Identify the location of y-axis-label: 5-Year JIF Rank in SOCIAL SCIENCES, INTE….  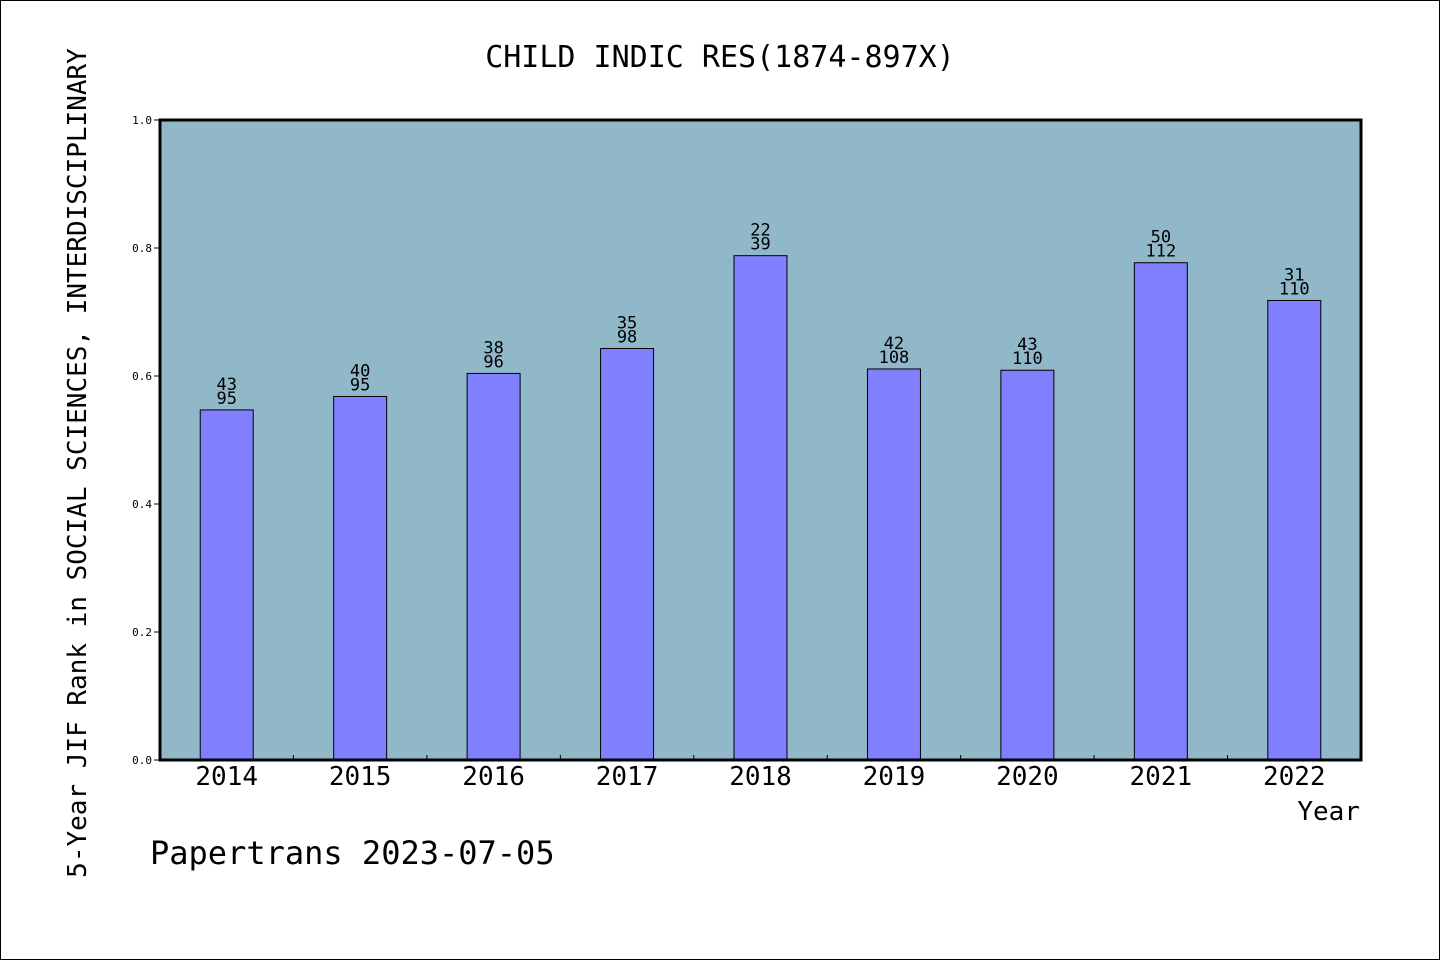
(78, 463).